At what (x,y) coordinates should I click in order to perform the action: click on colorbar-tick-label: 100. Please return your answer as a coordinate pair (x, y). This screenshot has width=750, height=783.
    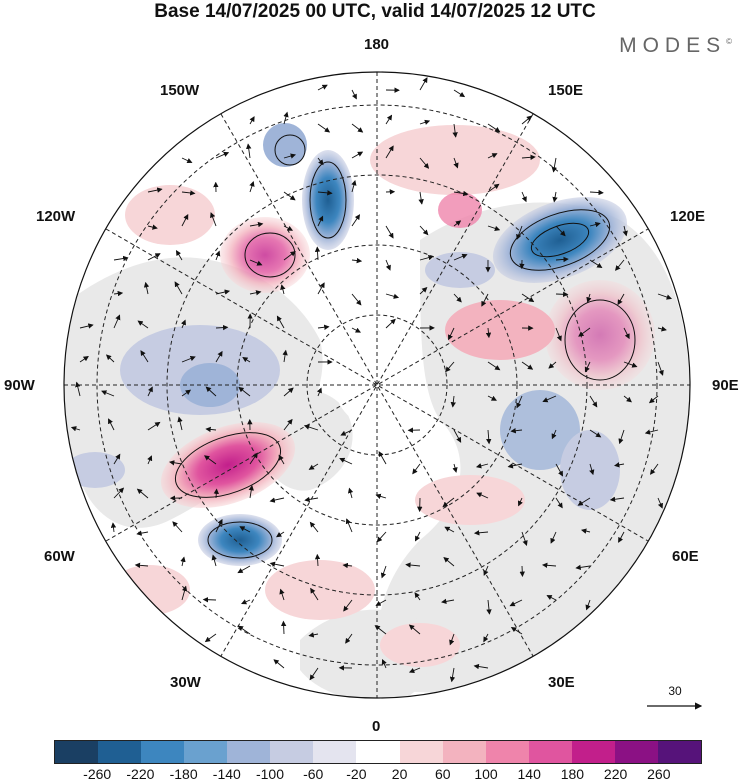
    Looking at the image, I should click on (486, 774).